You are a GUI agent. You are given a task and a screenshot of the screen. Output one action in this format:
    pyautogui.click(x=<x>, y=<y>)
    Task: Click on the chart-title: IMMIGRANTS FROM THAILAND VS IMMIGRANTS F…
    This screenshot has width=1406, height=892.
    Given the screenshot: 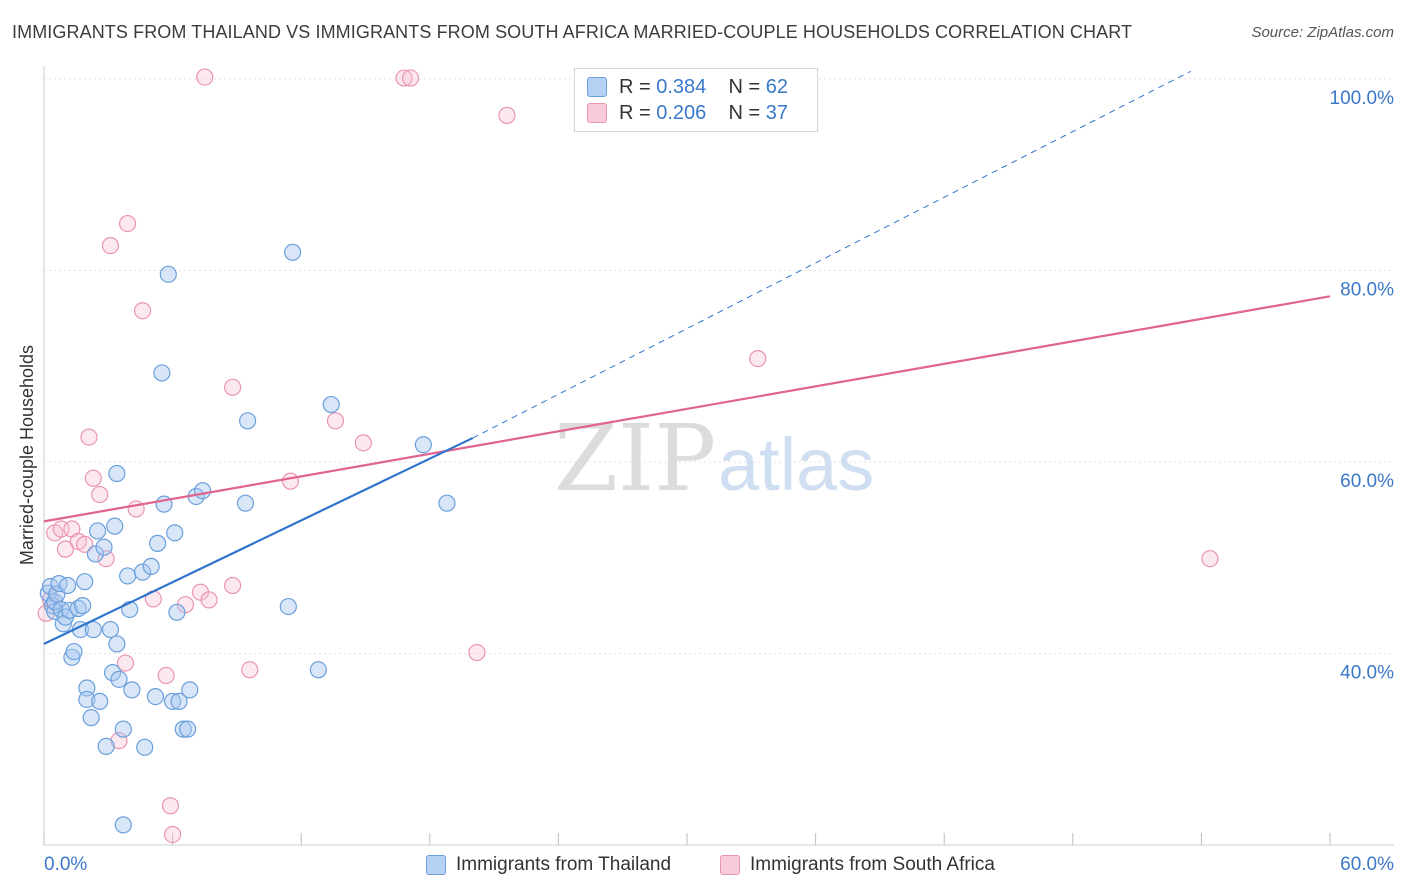 What is the action you would take?
    pyautogui.click(x=572, y=32)
    